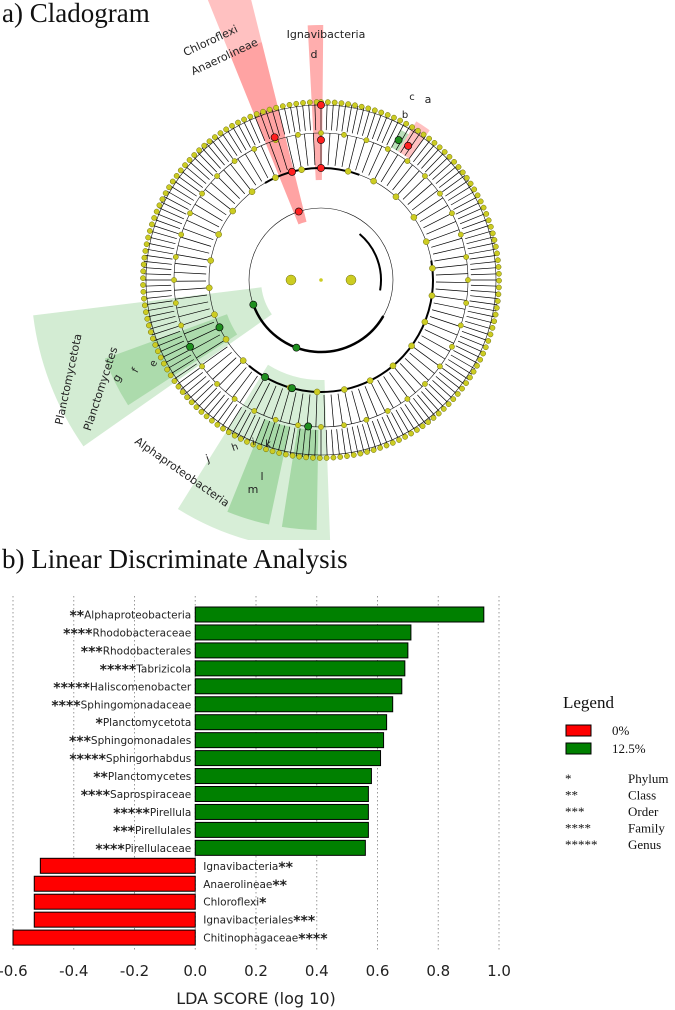  I want to click on bar-label: Chitinophagaceae****, so click(265, 940).